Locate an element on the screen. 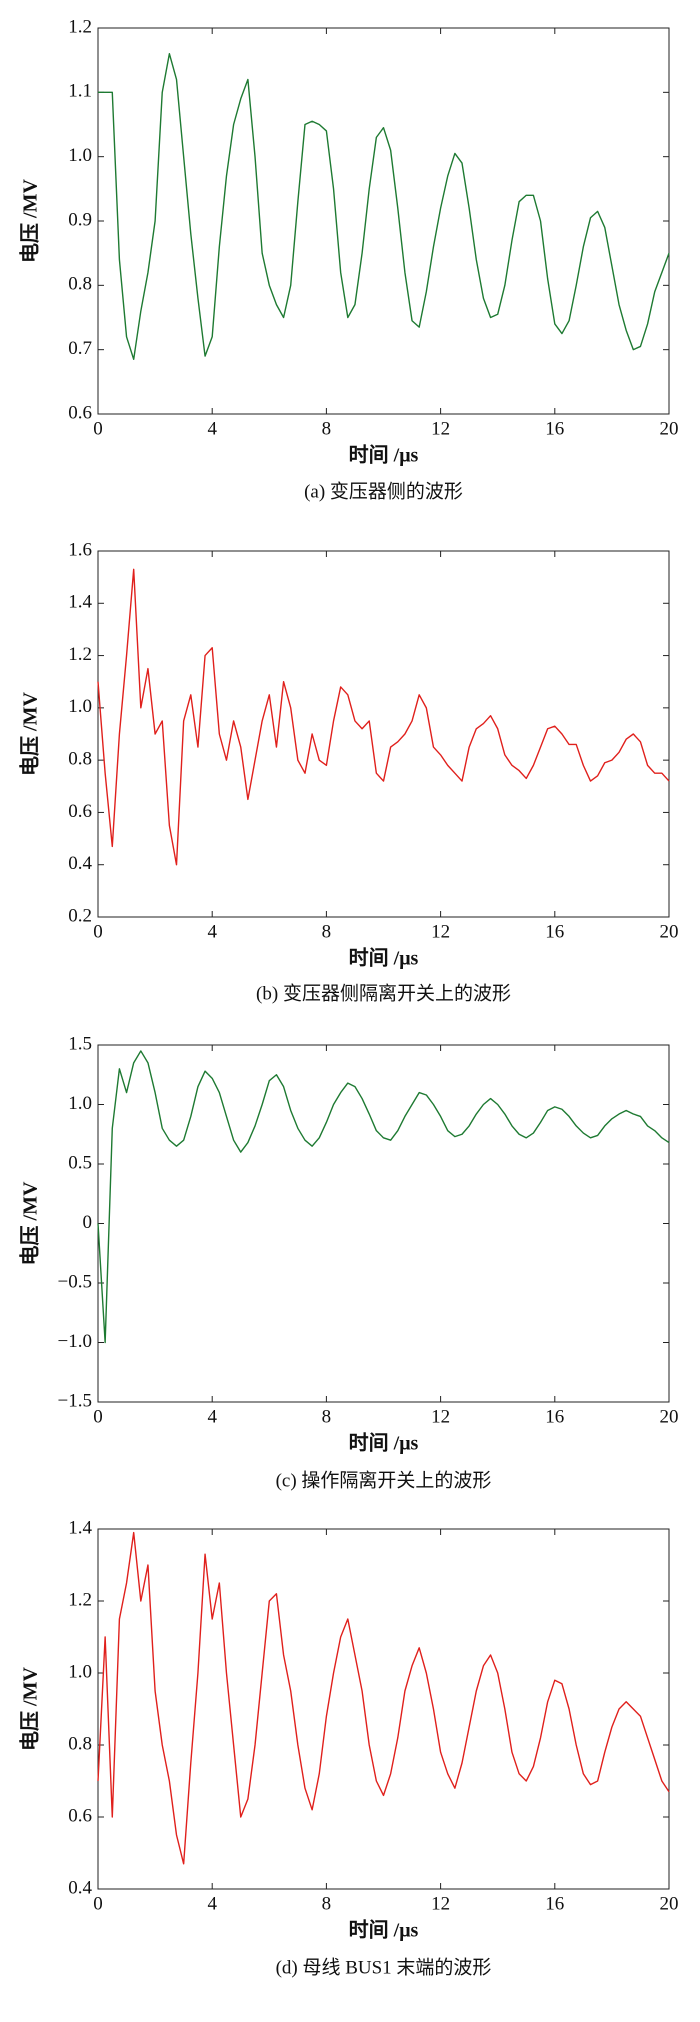 This screenshot has width=700, height=2022. y-tick-label: 1.1 is located at coordinates (80, 91).